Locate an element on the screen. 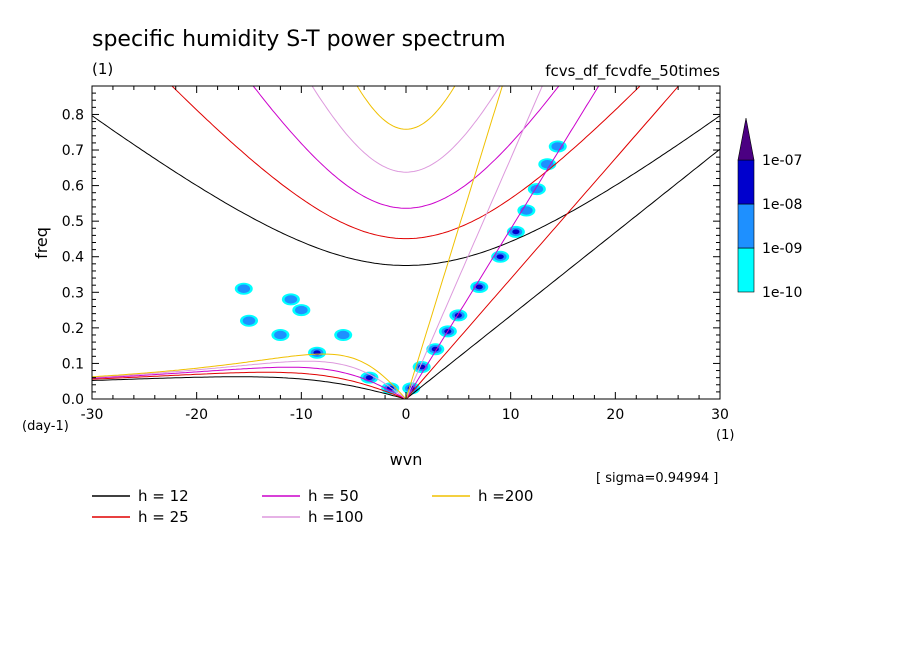 This screenshot has height=654, width=904. x-tick-label: 0 is located at coordinates (406, 415).